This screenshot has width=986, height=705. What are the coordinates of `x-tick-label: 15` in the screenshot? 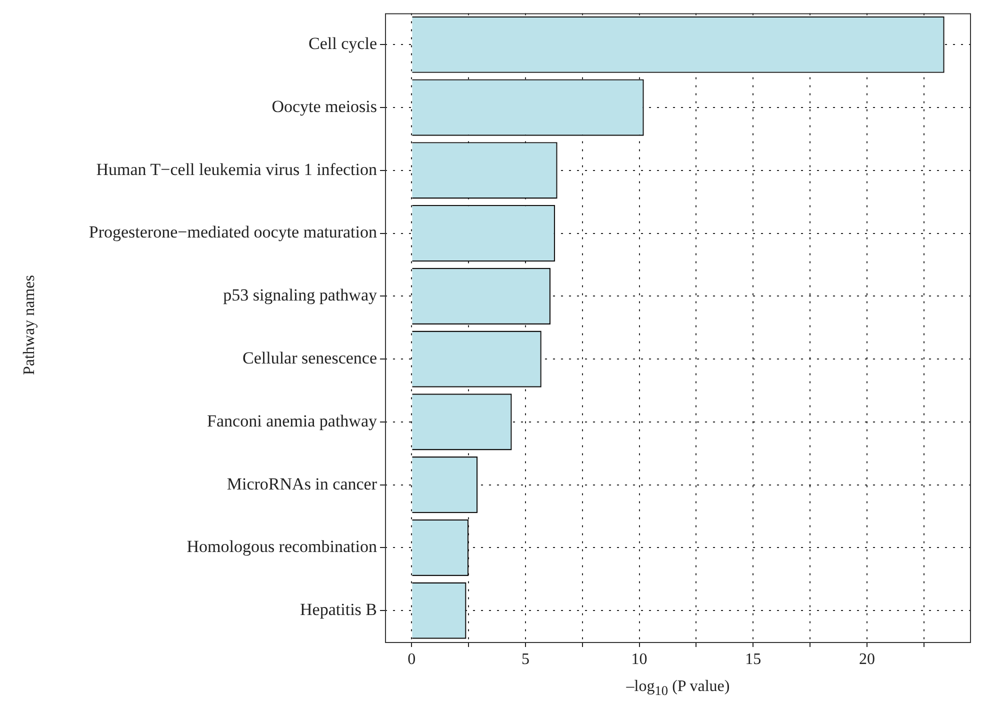 It's located at (753, 659).